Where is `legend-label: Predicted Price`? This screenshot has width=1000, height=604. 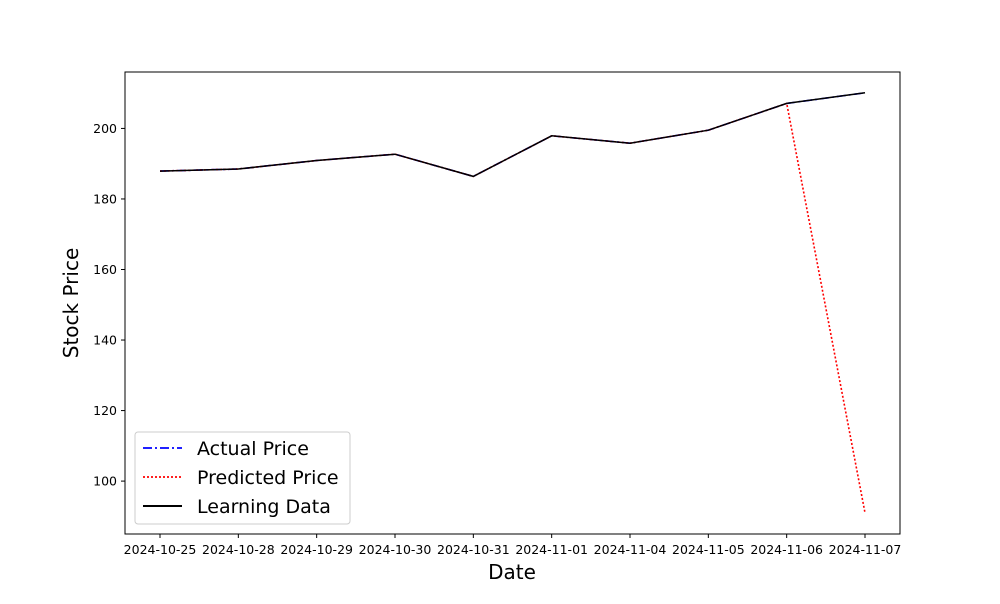
legend-label: Predicted Price is located at coordinates (268, 478).